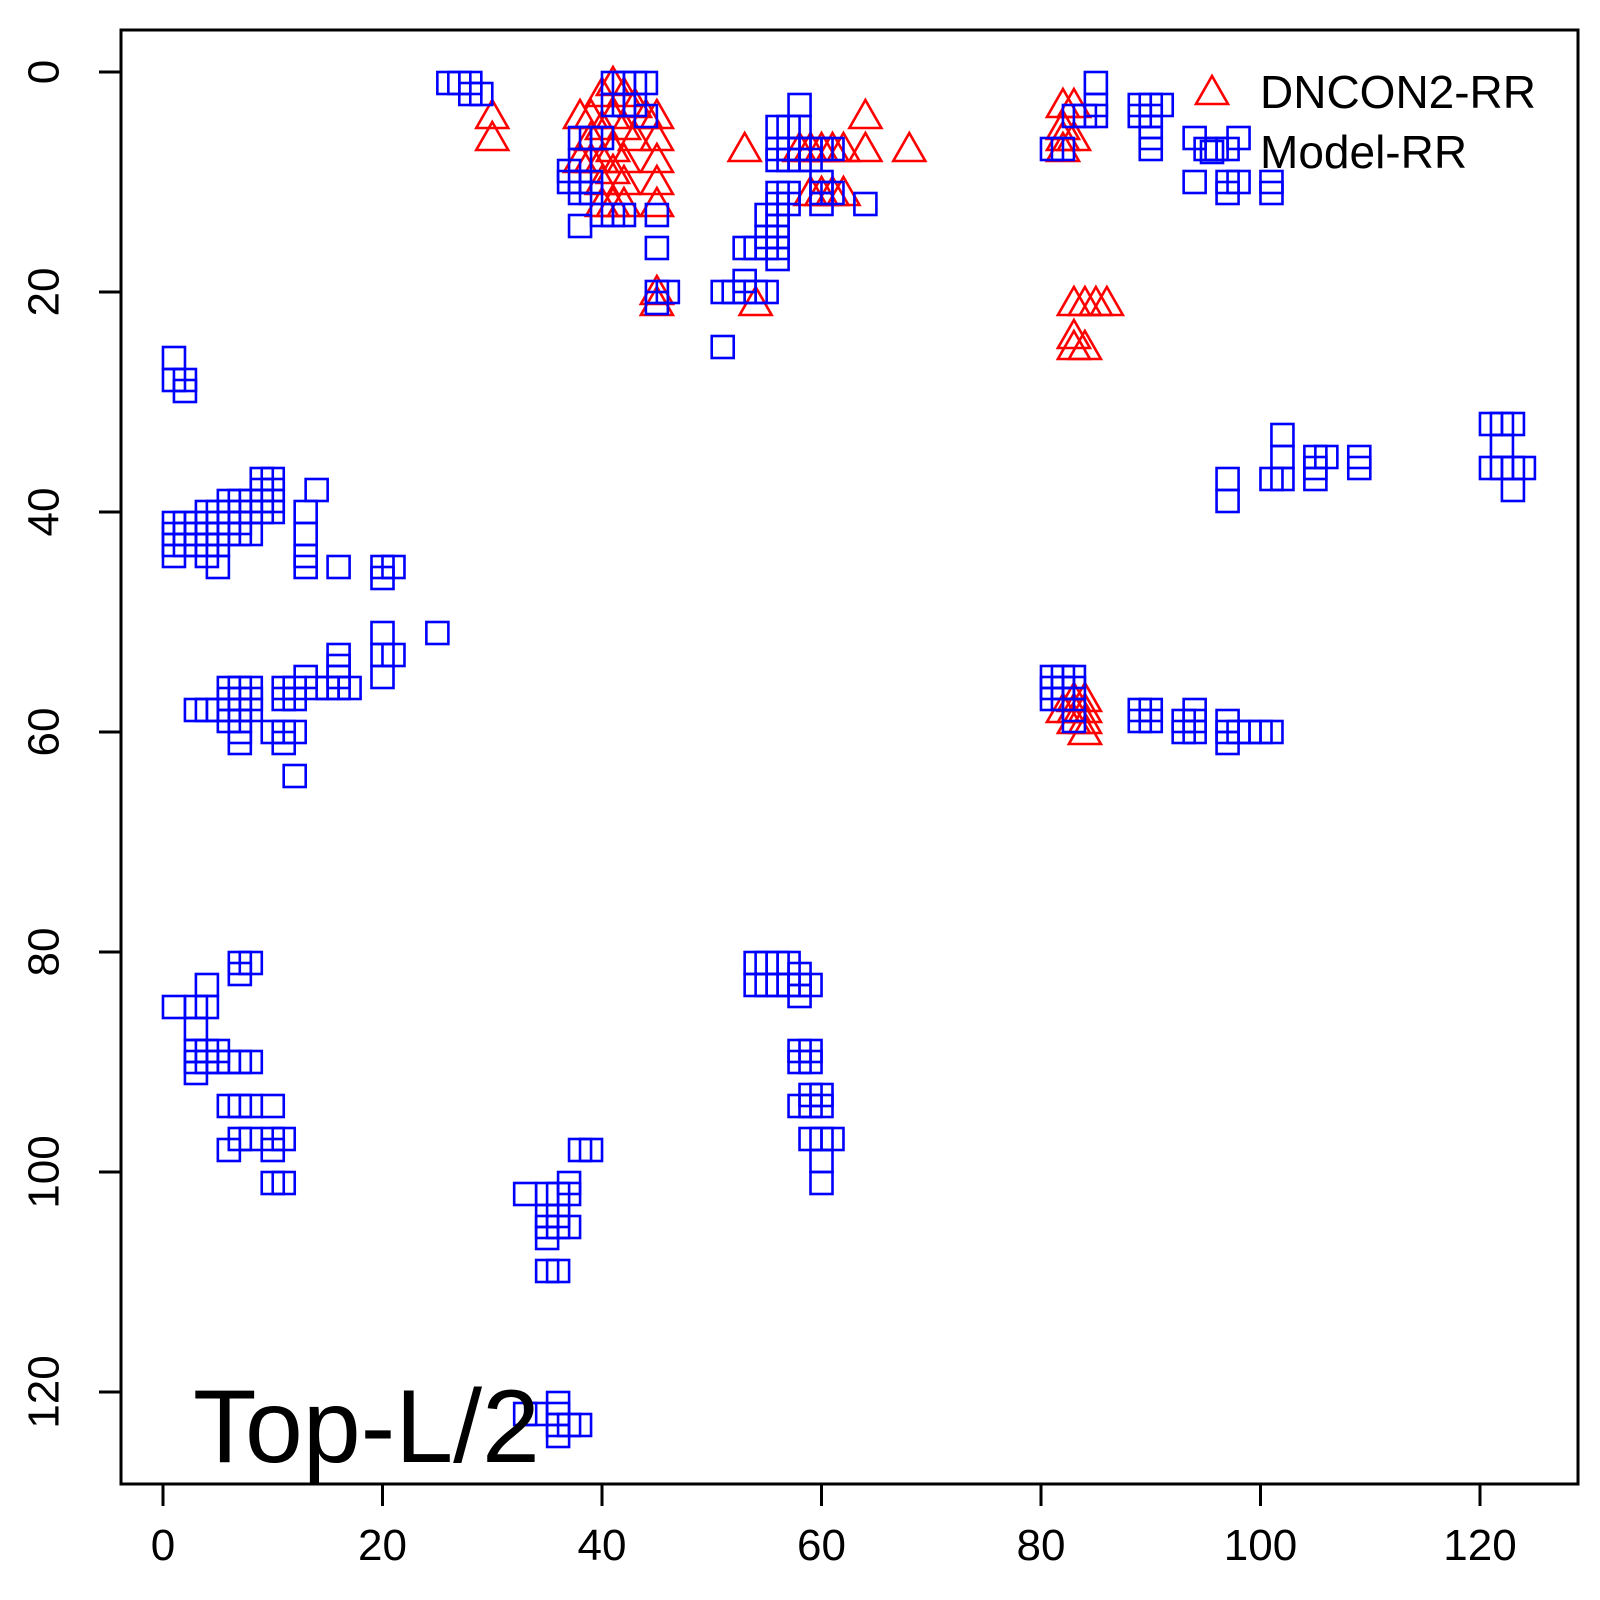 The image size is (1600, 1600). I want to click on y-axis: 0 20 40 60 80 100 120, so click(71, 744).